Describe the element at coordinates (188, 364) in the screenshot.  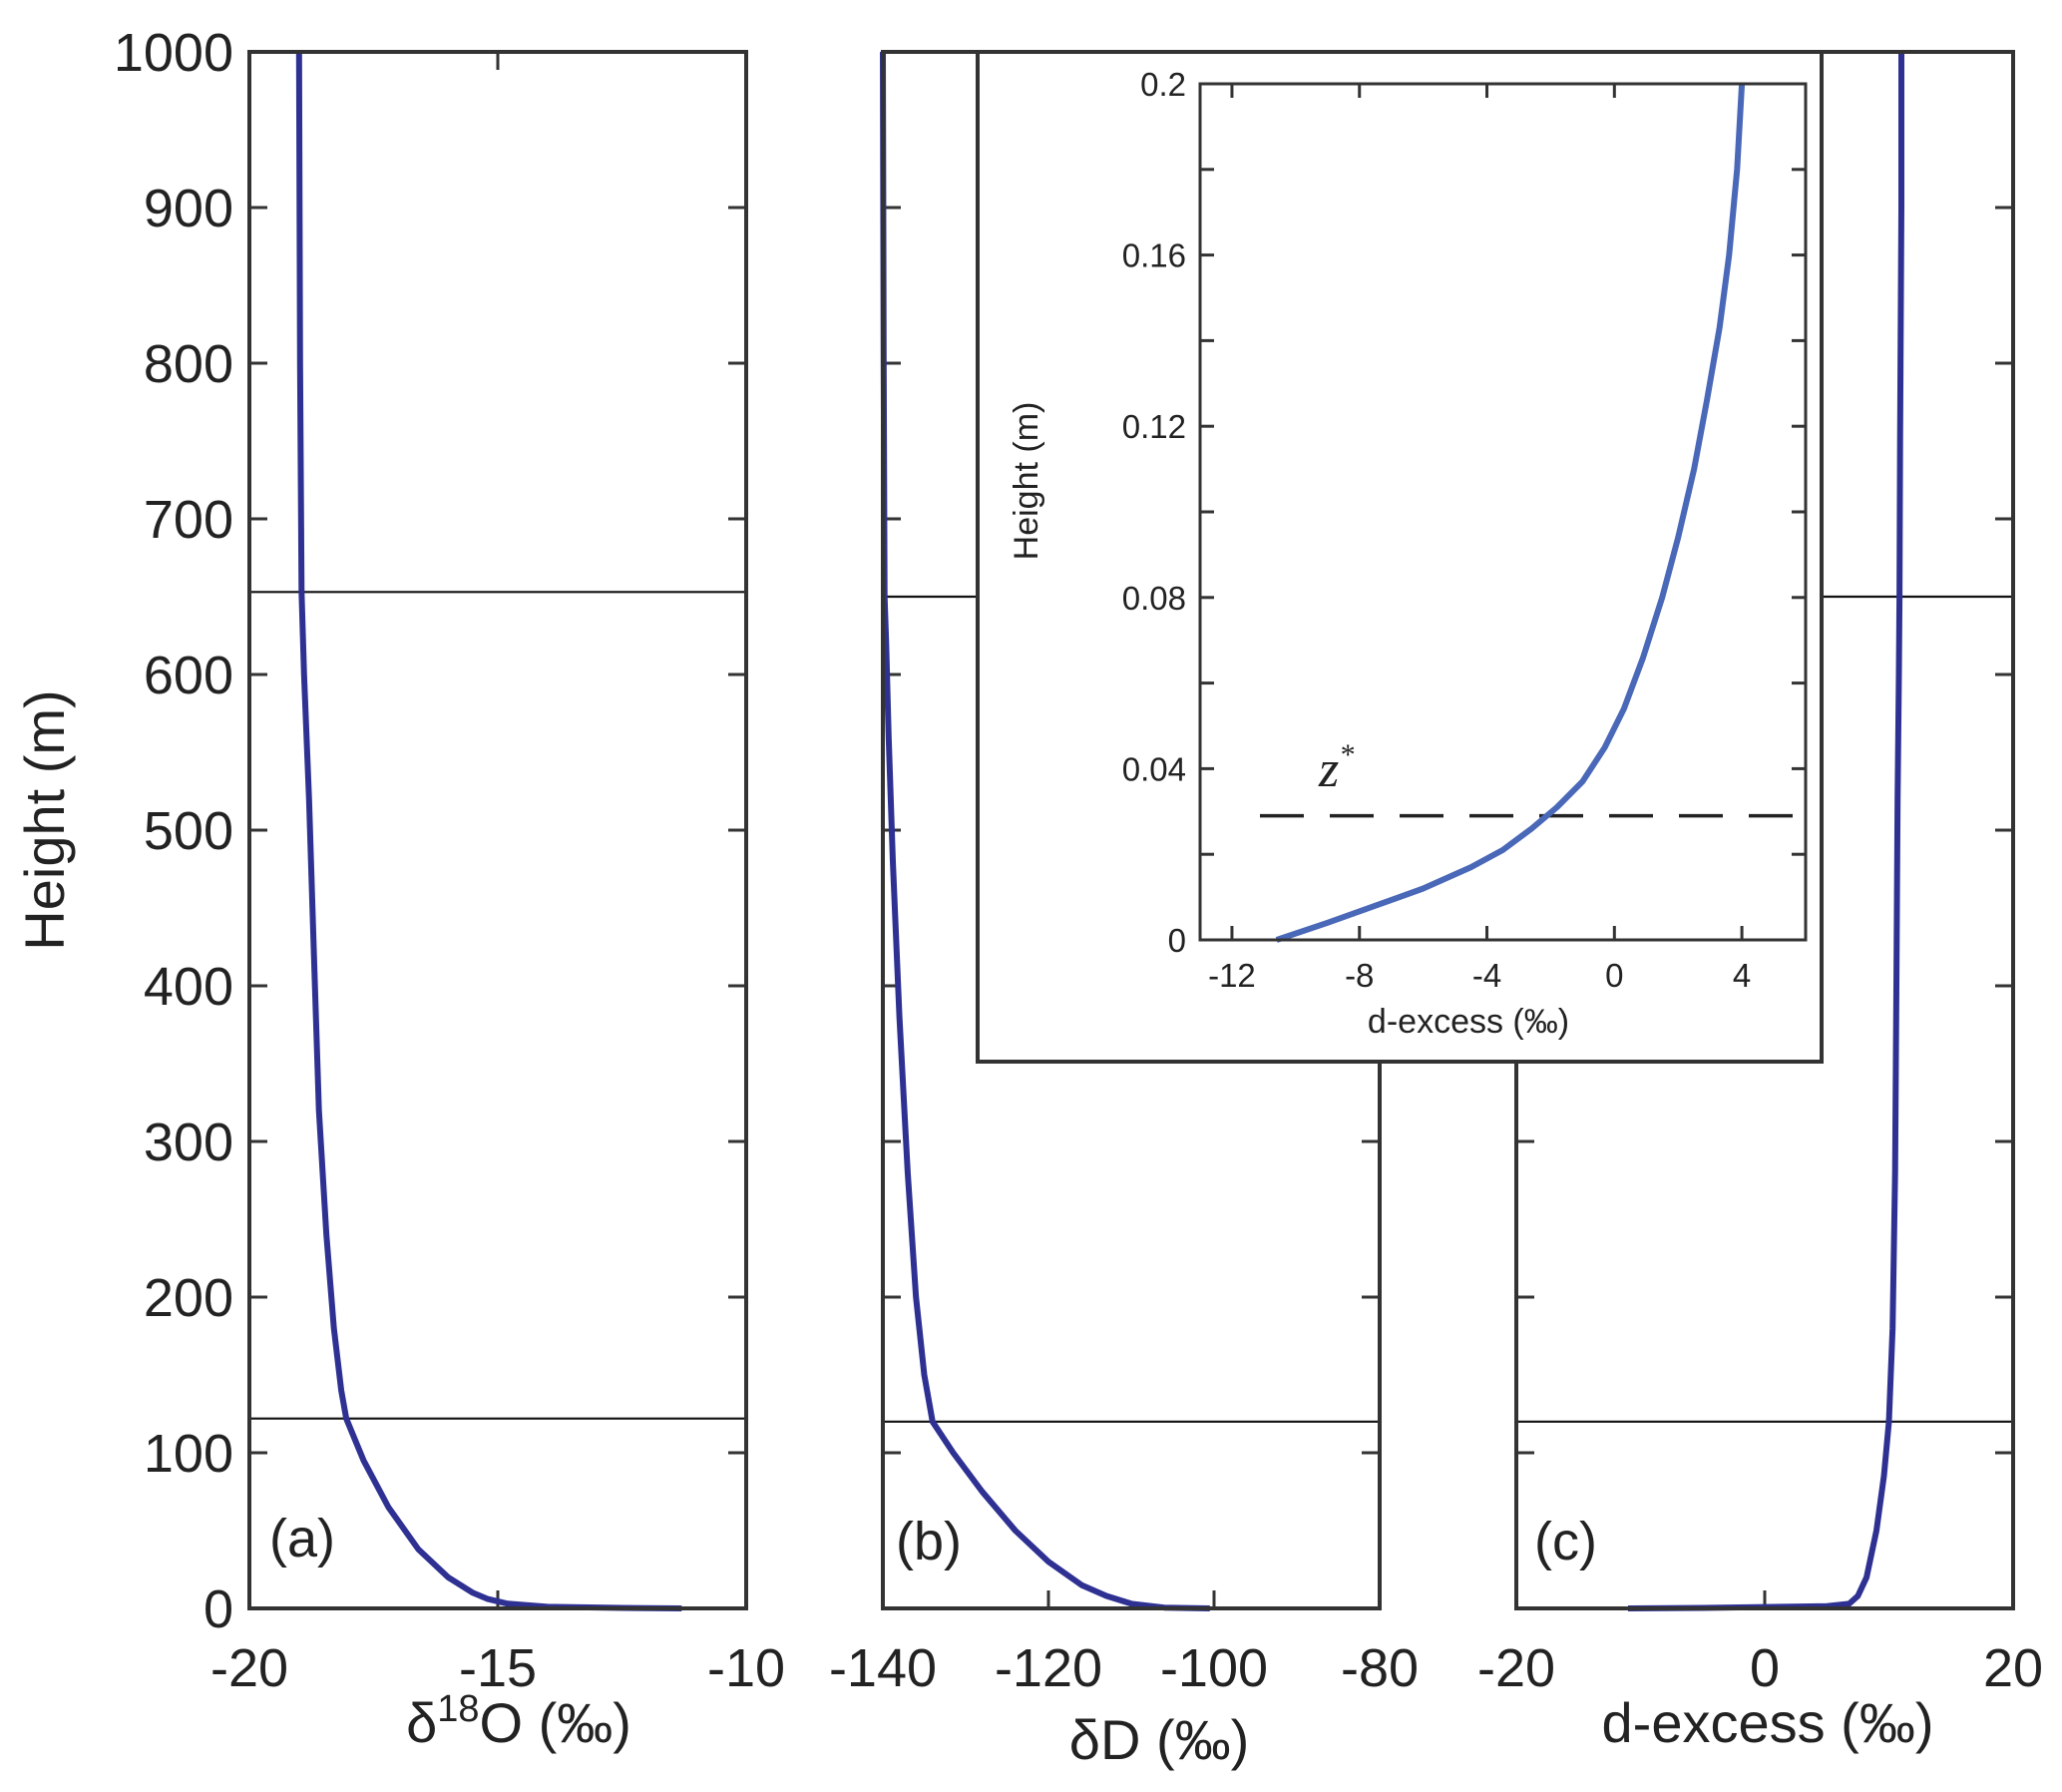
I see `panel-a-y-tick-label-8: 800` at that location.